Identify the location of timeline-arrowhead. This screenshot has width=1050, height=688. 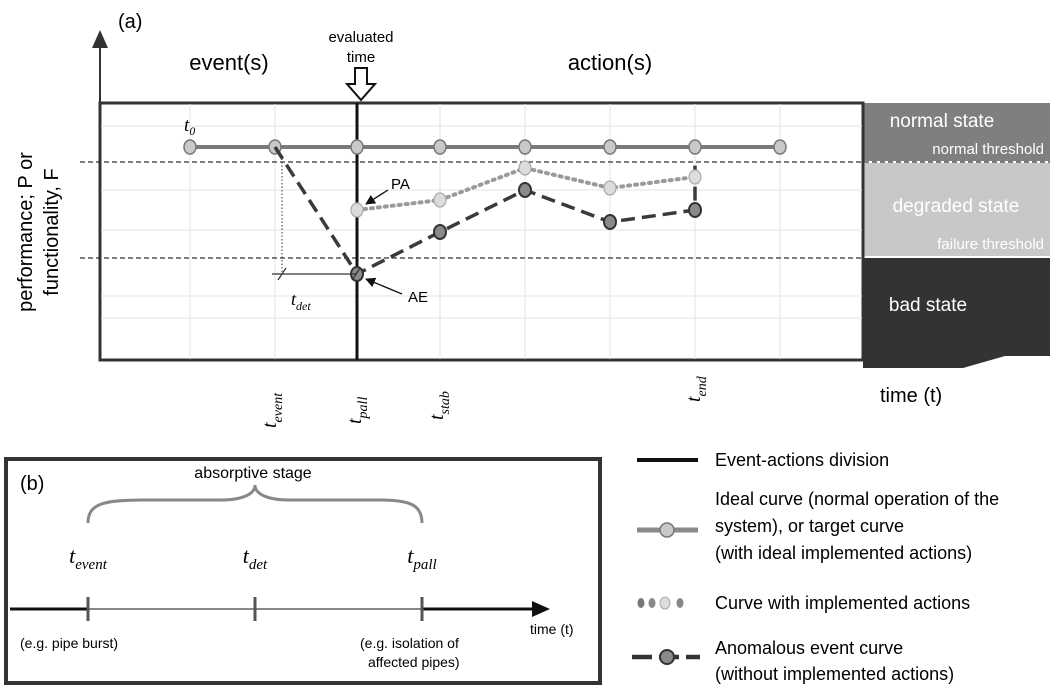
(541, 609).